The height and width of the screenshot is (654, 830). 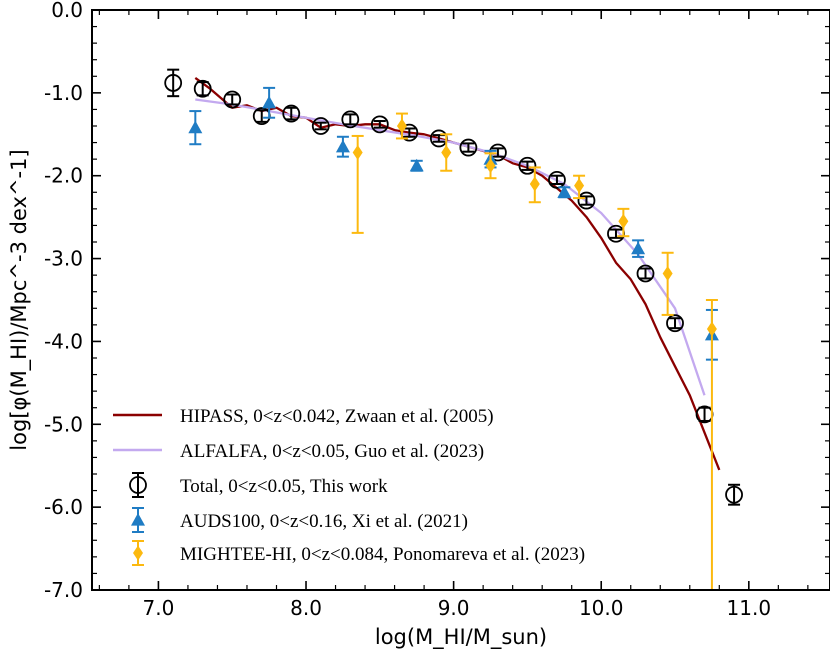 I want to click on x-tick-label: 9.0, so click(x=454, y=608).